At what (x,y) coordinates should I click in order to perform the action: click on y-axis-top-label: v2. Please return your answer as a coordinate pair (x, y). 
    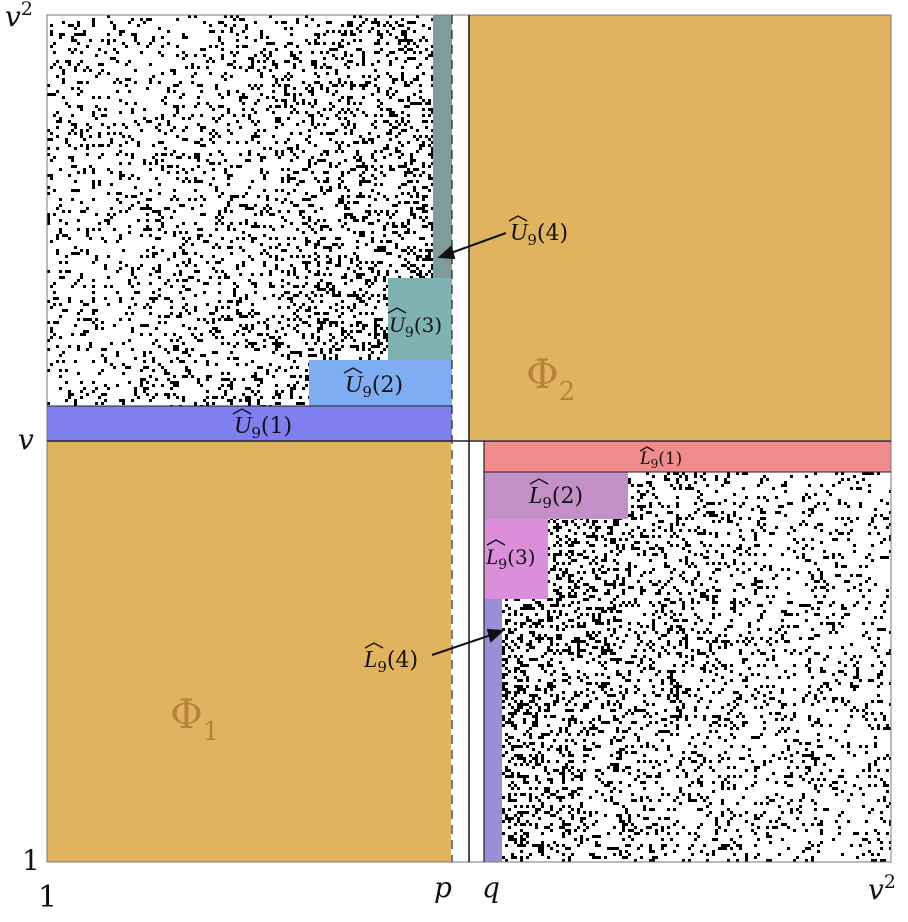
    Looking at the image, I should click on (19, 16).